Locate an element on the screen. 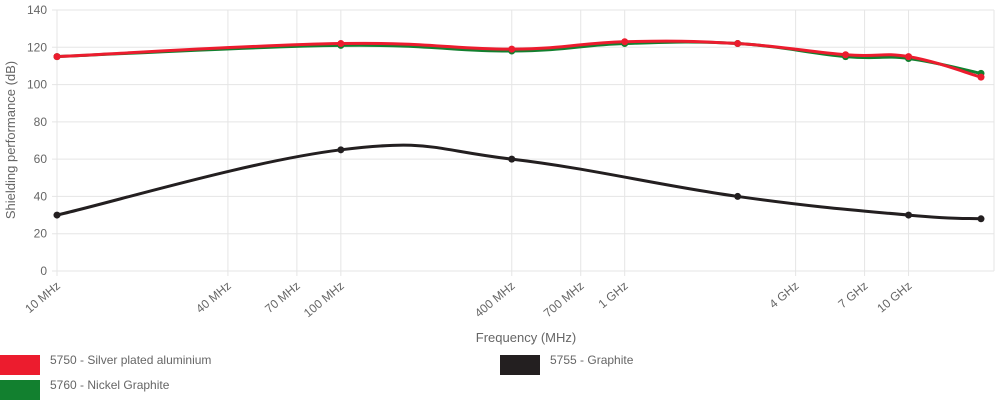 This screenshot has width=1000, height=400. y-axis-ticks: 0 20 40 60 80 100 120 140 is located at coordinates (37, 140).